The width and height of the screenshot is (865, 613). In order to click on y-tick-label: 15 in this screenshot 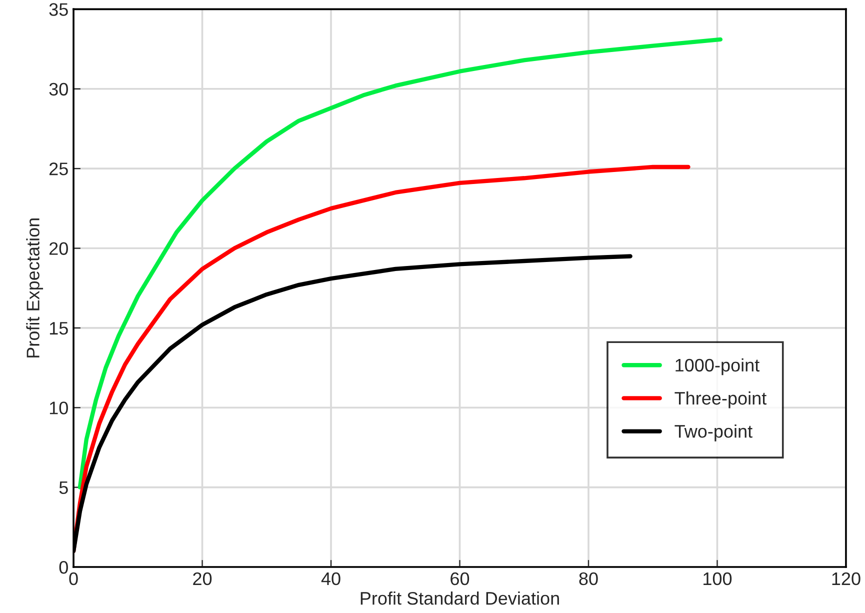, I will do `click(59, 328)`.